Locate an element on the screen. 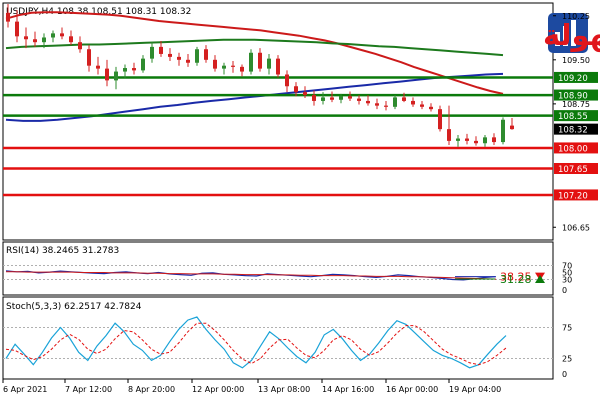 Image resolution: width=600 pixels, height=400 pixels. time-tick-label: 16 Apr 00:00 is located at coordinates (412, 389).